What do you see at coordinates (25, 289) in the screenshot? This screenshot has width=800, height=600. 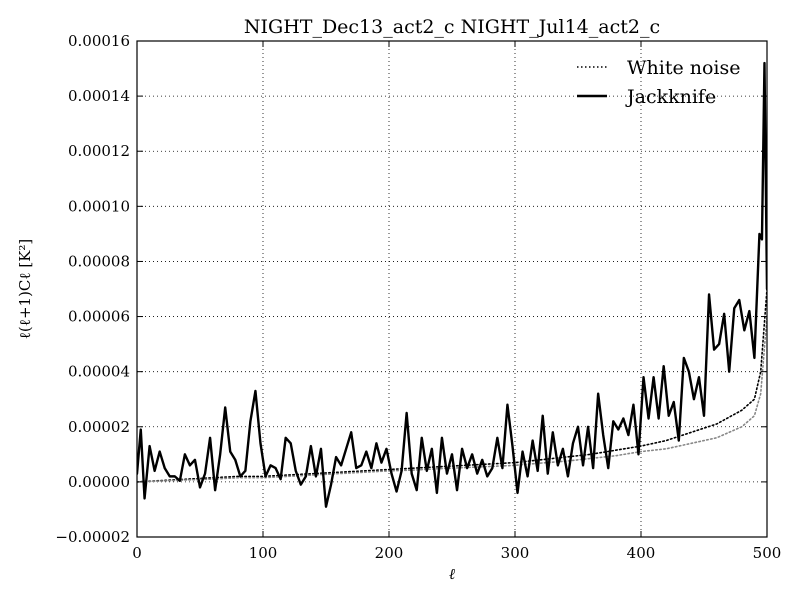 I see `y-axis-label: ℓ(ℓ+1)Cℓ [K²]` at bounding box center [25, 289].